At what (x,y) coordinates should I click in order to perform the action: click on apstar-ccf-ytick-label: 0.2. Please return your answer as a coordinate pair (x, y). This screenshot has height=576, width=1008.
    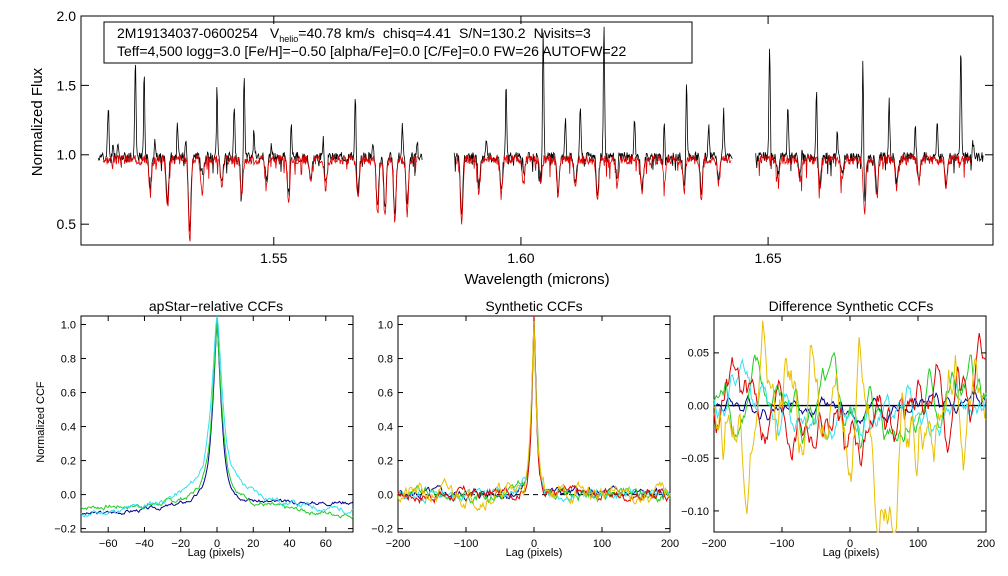
    Looking at the image, I should click on (68, 461).